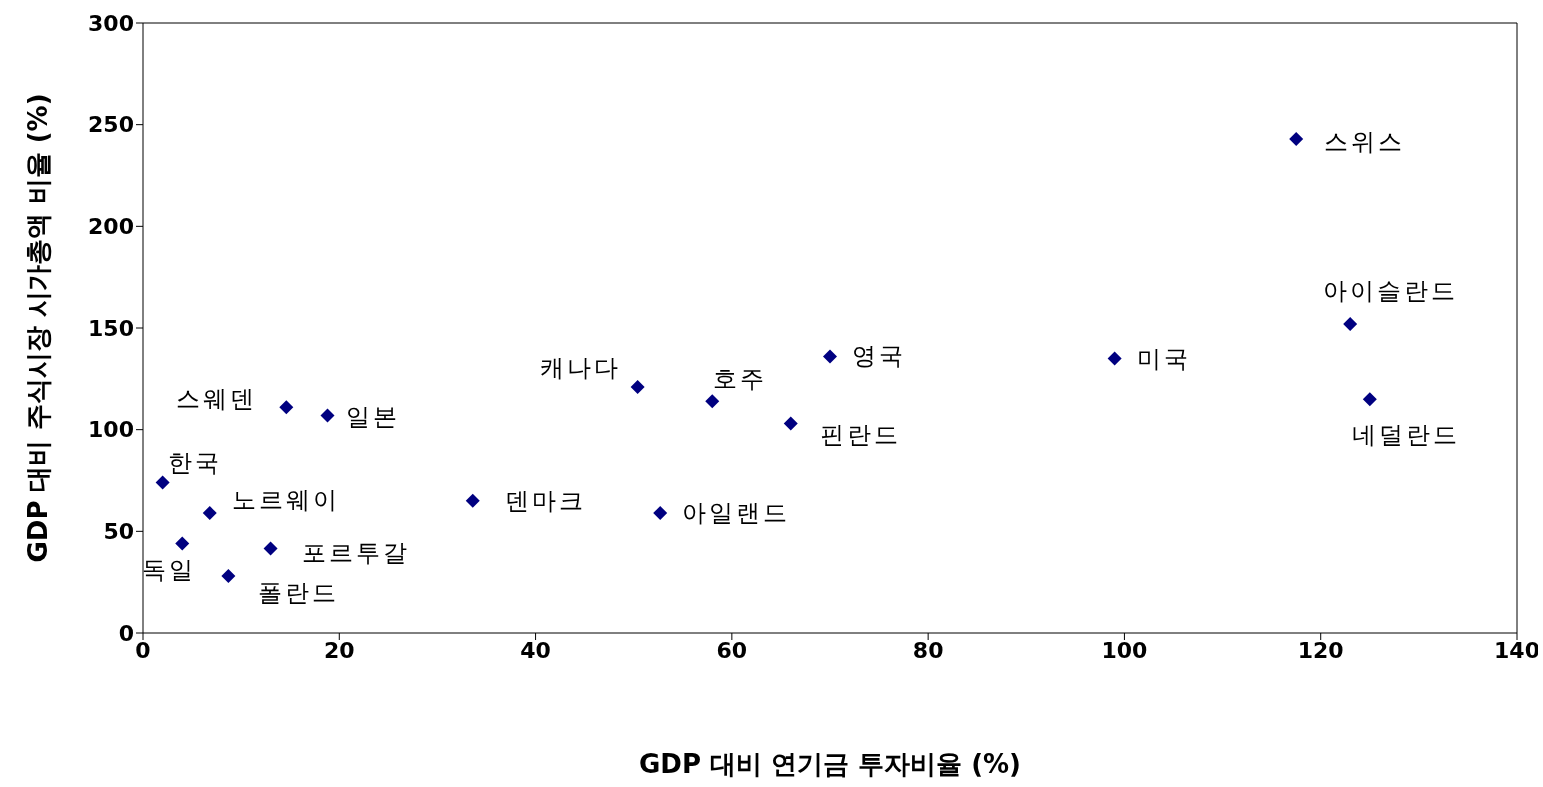  Describe the element at coordinates (580, 367) in the screenshot. I see `annotation: 캐나다` at that location.